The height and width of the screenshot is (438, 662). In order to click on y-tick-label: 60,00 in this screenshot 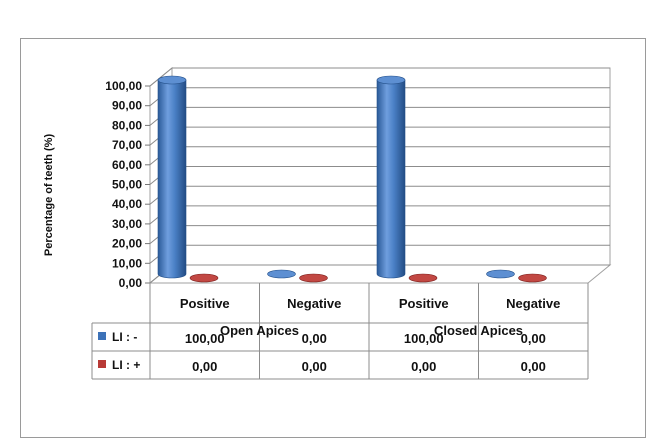, I will do `click(127, 165)`.